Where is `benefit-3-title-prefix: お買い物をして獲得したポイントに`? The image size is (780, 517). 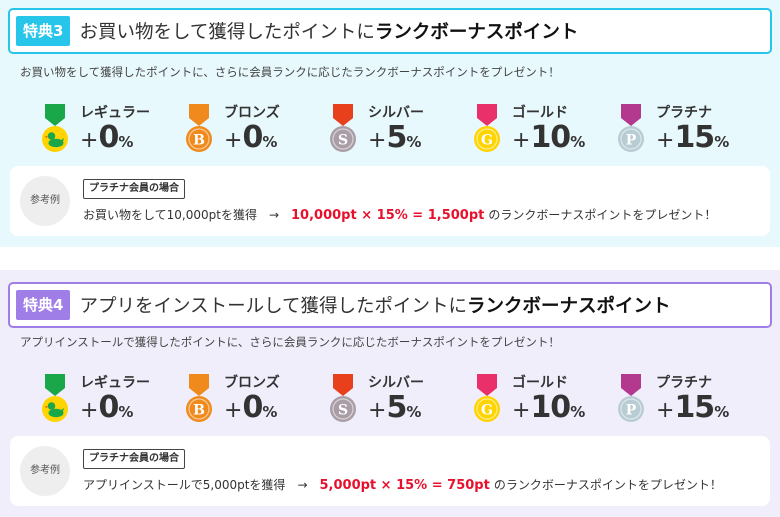
benefit-3-title-prefix: お買い物をして獲得したポイントに is located at coordinates (227, 32).